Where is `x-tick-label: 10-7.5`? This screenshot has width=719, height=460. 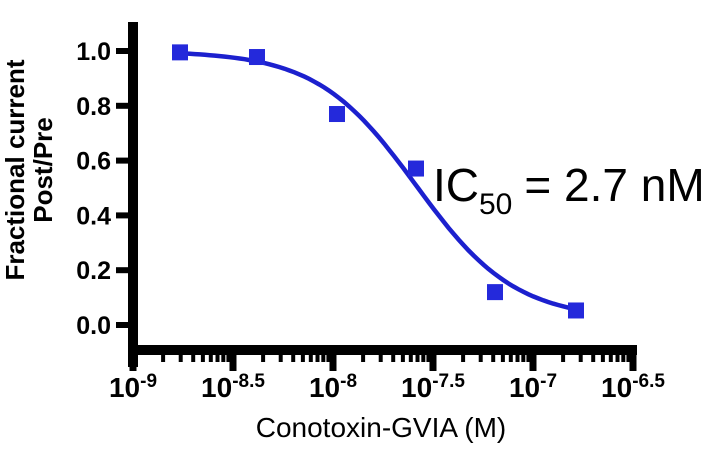
x-tick-label: 10-7.5 is located at coordinates (433, 387).